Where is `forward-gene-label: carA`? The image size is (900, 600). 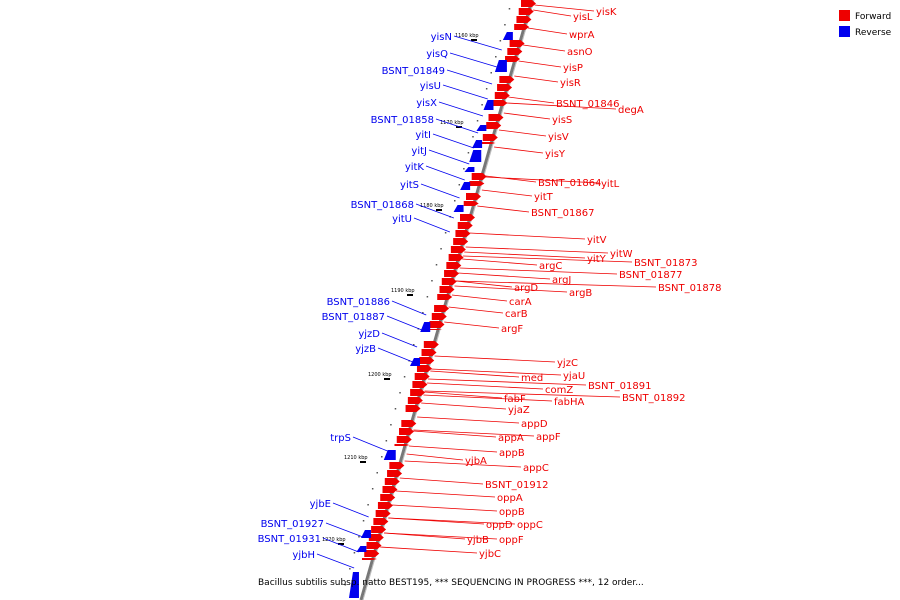
forward-gene-label: carA is located at coordinates (520, 302).